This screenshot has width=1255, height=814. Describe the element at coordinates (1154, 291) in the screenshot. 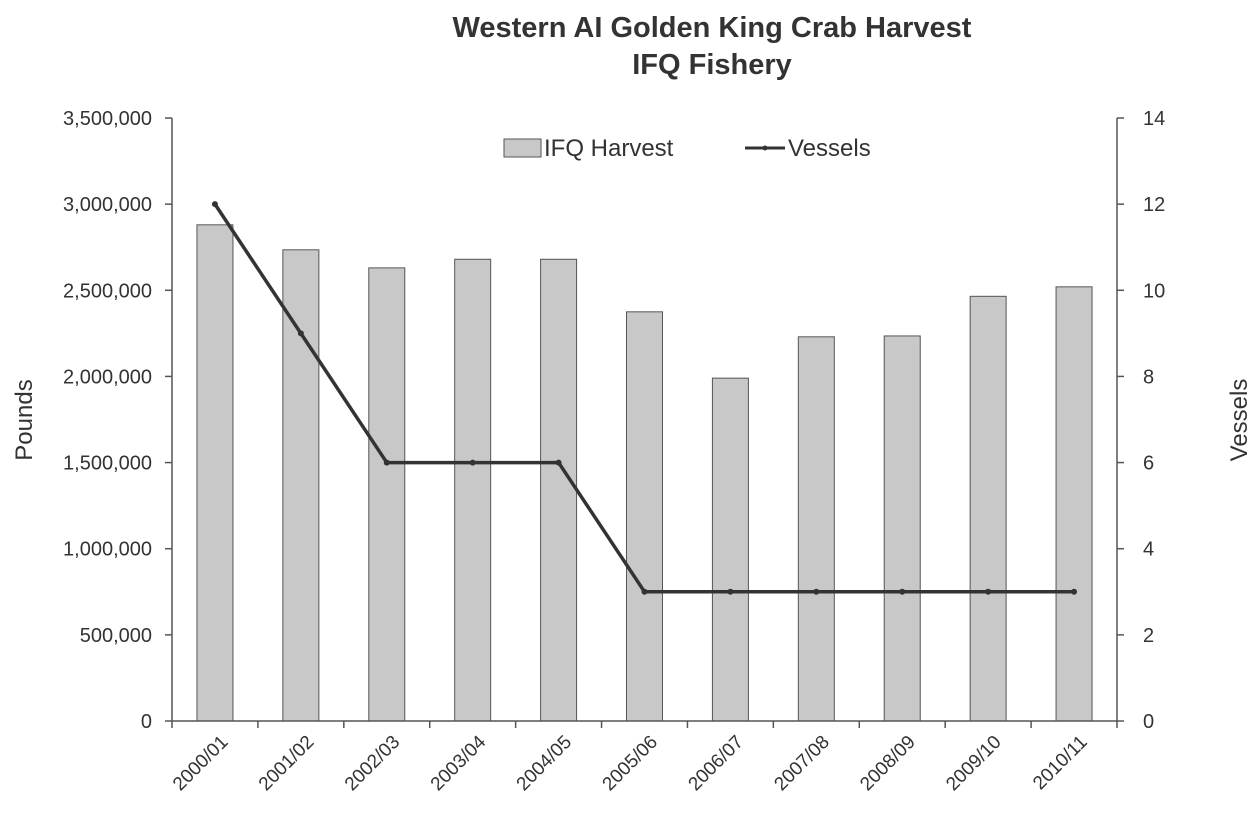

I see `y2-tick-label: 10` at that location.